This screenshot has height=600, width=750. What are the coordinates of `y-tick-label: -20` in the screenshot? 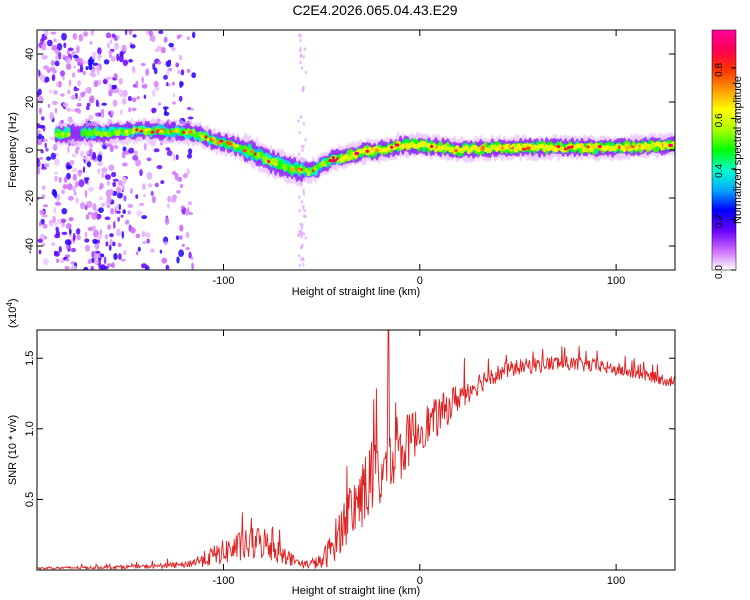 It's located at (30, 198).